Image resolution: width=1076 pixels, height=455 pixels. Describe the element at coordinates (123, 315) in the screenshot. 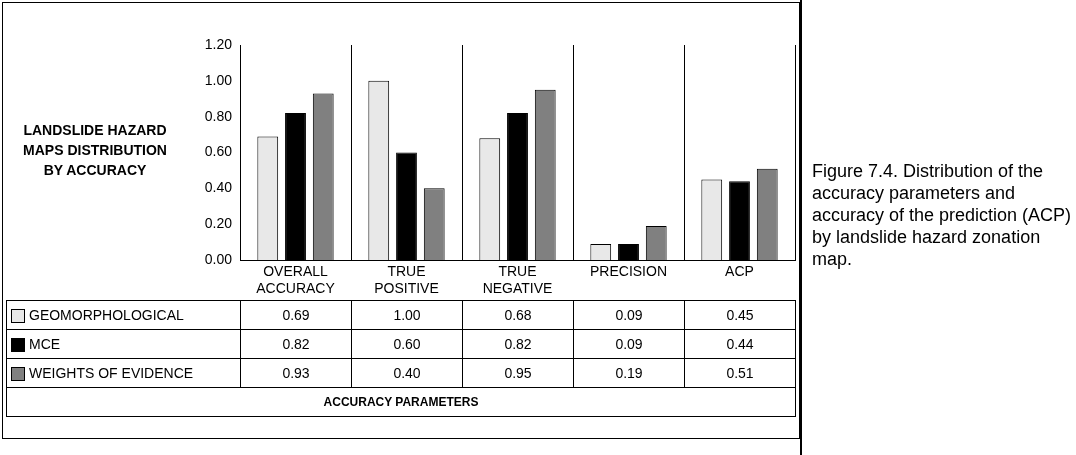

I see `legend-label: GEOMORPHOLOGICAL` at that location.